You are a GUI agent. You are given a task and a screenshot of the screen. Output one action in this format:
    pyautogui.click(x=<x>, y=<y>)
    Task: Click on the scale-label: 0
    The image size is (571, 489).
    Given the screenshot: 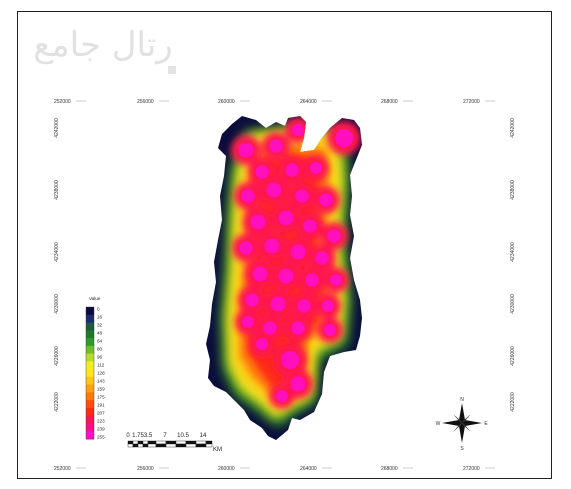 What is the action you would take?
    pyautogui.click(x=128, y=436)
    